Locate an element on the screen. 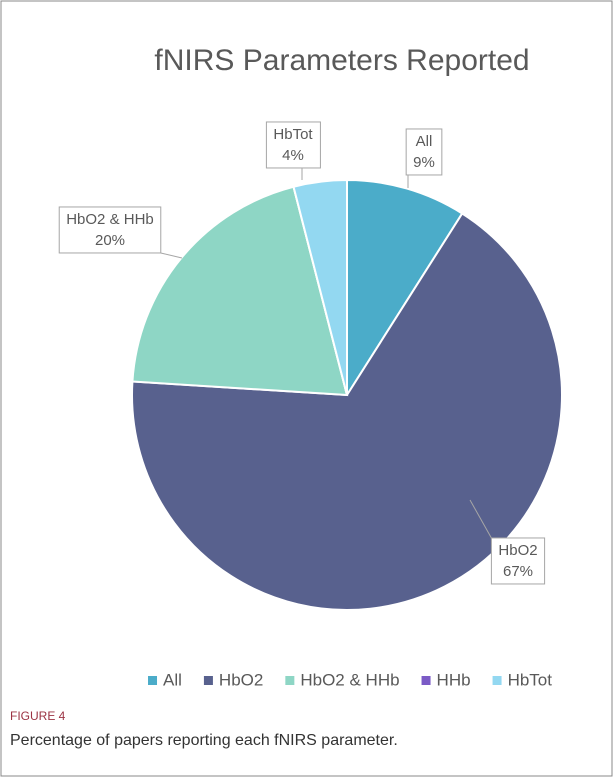 The image size is (614, 778). legend: All HbO2 HbO2 & HHb HHb HbTot is located at coordinates (350, 679).